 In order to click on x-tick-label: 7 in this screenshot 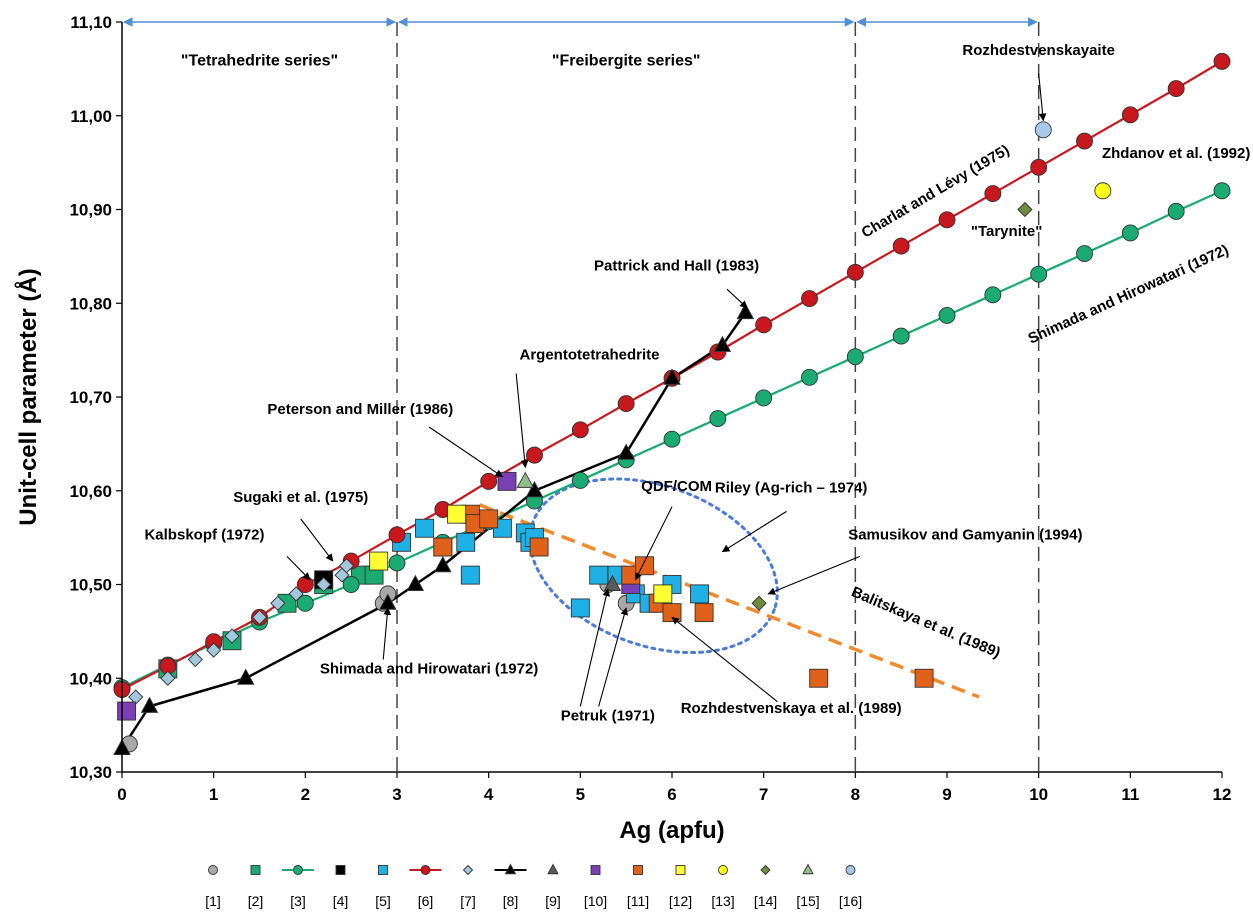, I will do `click(763, 794)`.